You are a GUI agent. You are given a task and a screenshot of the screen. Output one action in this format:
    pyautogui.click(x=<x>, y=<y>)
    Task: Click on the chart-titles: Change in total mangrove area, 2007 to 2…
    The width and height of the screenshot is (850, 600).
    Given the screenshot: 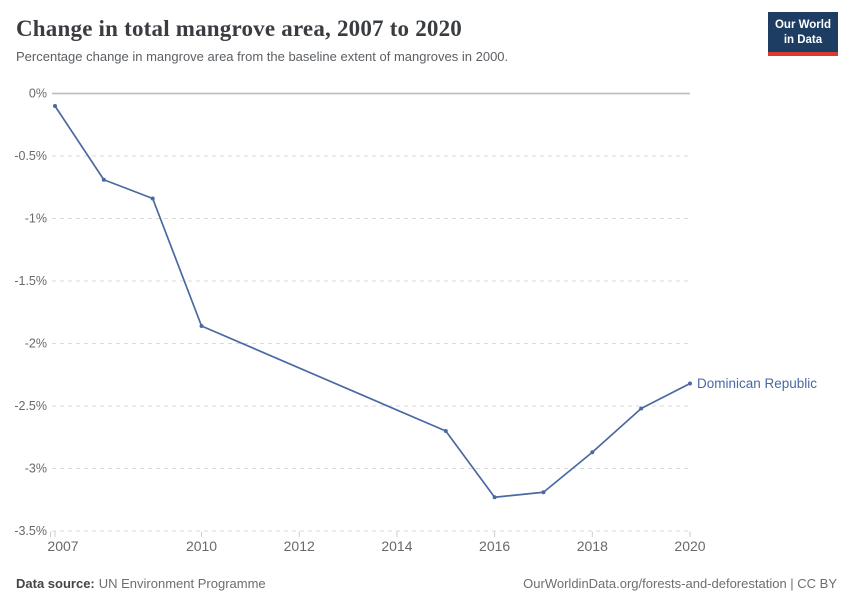 What is the action you would take?
    pyautogui.click(x=262, y=38)
    